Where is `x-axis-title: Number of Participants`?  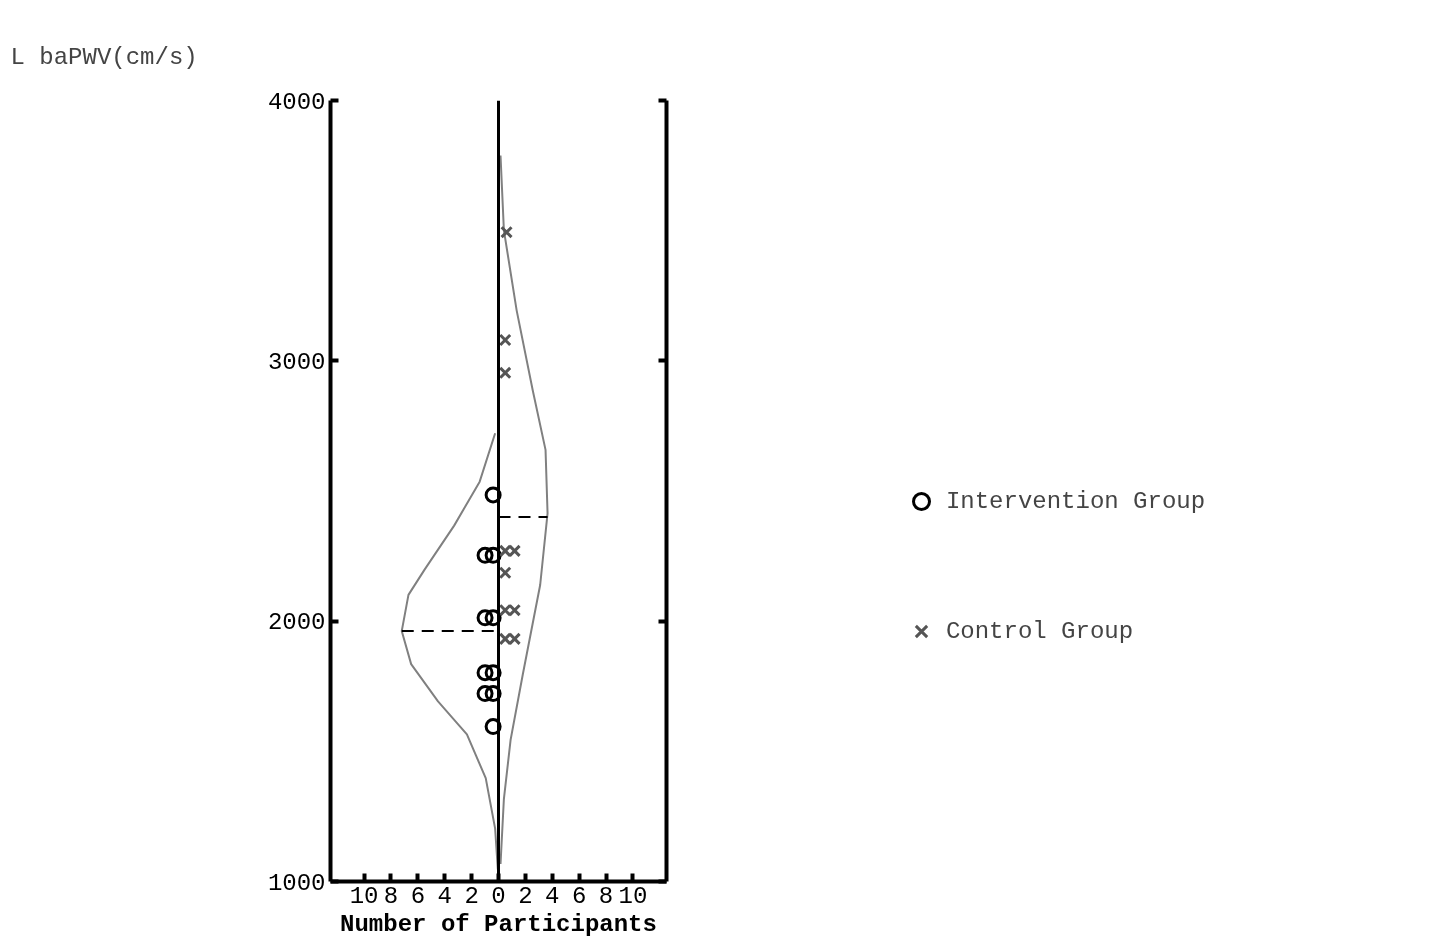
x-axis-title: Number of Participants is located at coordinates (498, 924).